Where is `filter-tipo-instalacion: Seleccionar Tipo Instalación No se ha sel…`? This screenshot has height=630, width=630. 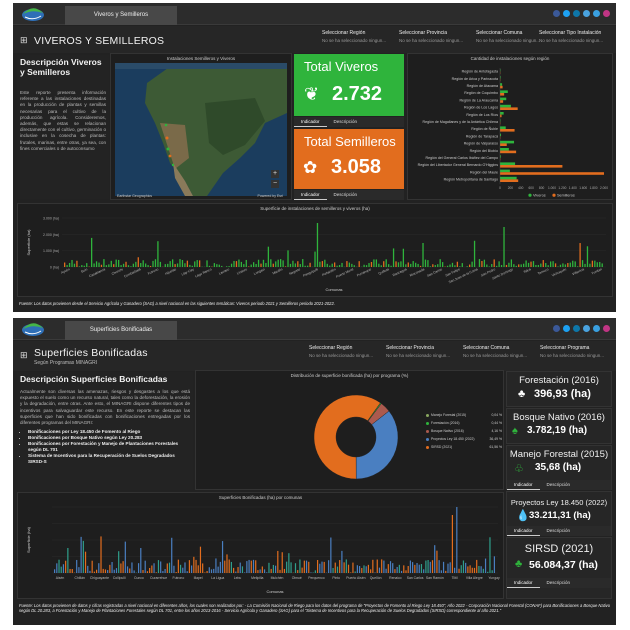 filter-tipo-instalacion: Seleccionar Tipo Instalación No se ha sel… is located at coordinates (571, 36).